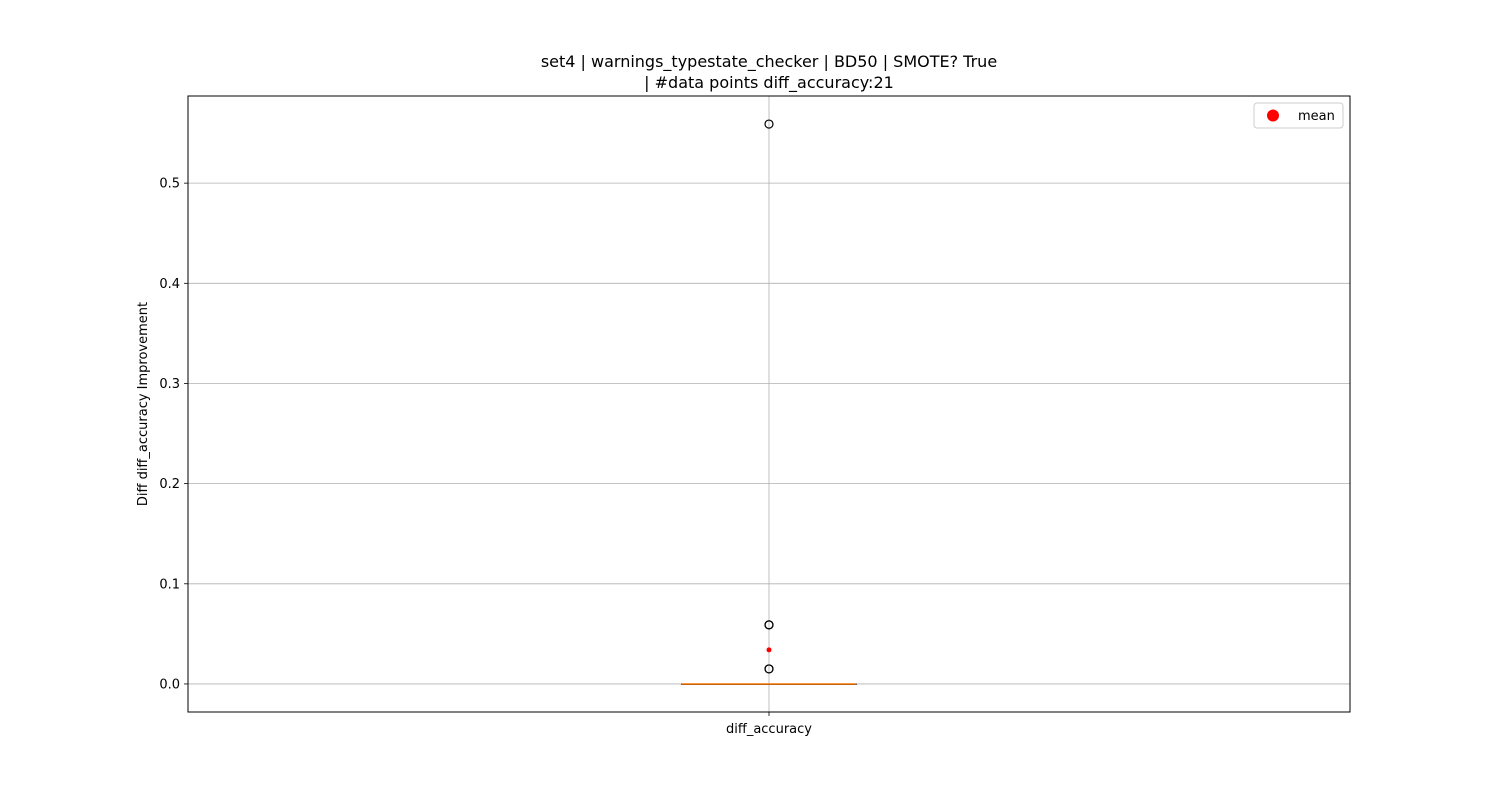 This screenshot has width=1500, height=800. Describe the element at coordinates (169, 684) in the screenshot. I see `y-tick-label: 0.0` at that location.